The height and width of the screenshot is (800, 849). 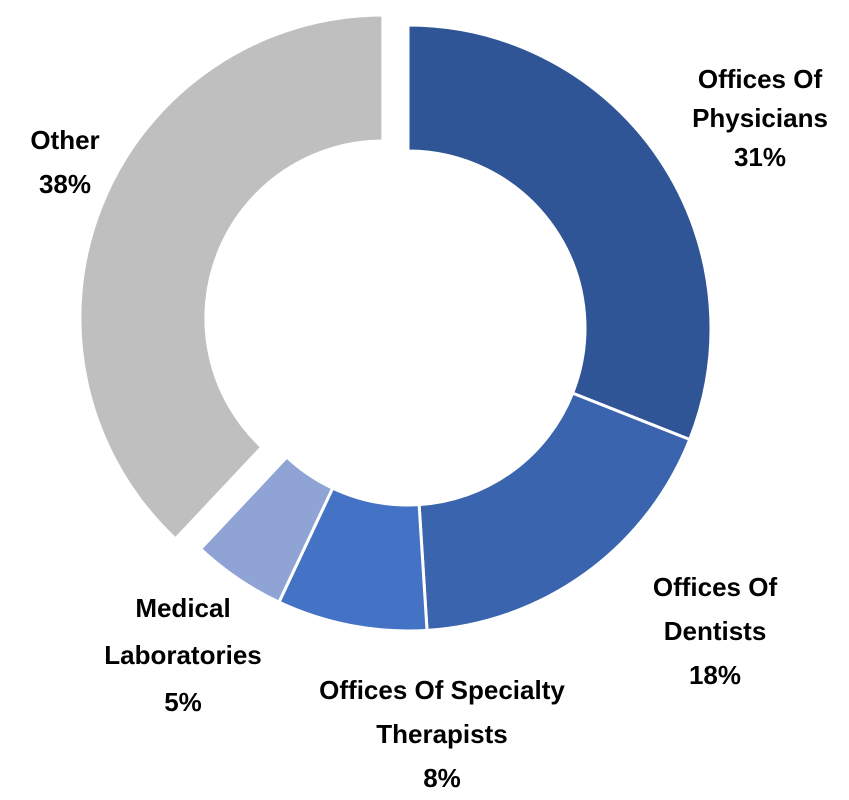 I want to click on category-label: Offices Of Specialty Therapists, so click(x=442, y=712).